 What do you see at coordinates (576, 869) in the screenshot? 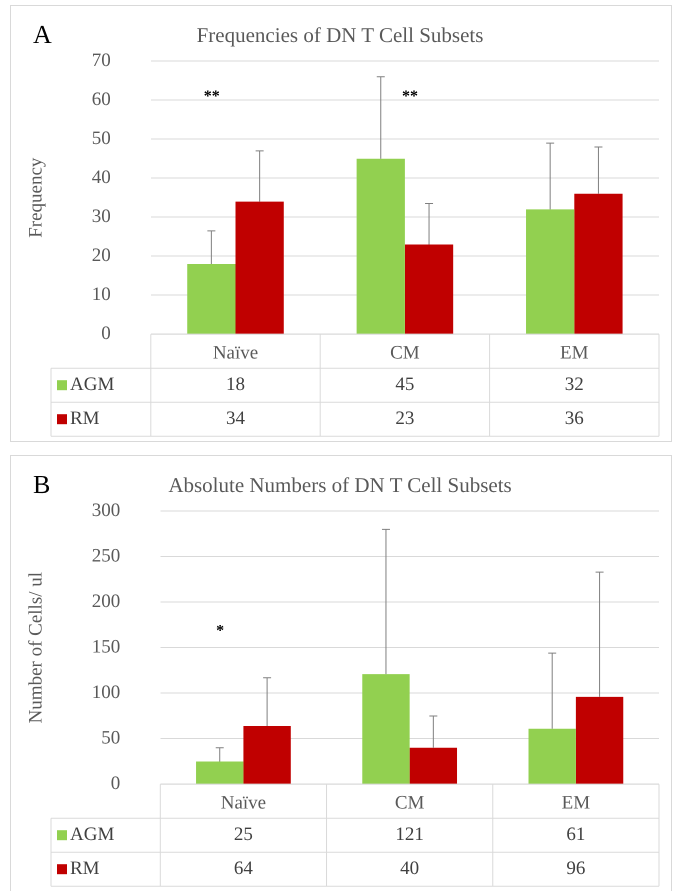
I see `data-label: 96` at bounding box center [576, 869].